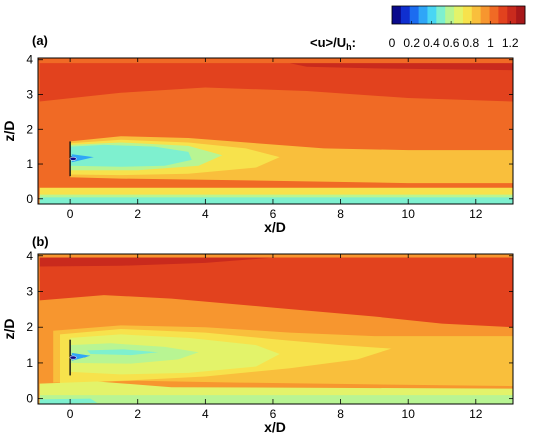  Describe the element at coordinates (392, 43) in the screenshot. I see `colorbar-tick-label: 0` at that location.